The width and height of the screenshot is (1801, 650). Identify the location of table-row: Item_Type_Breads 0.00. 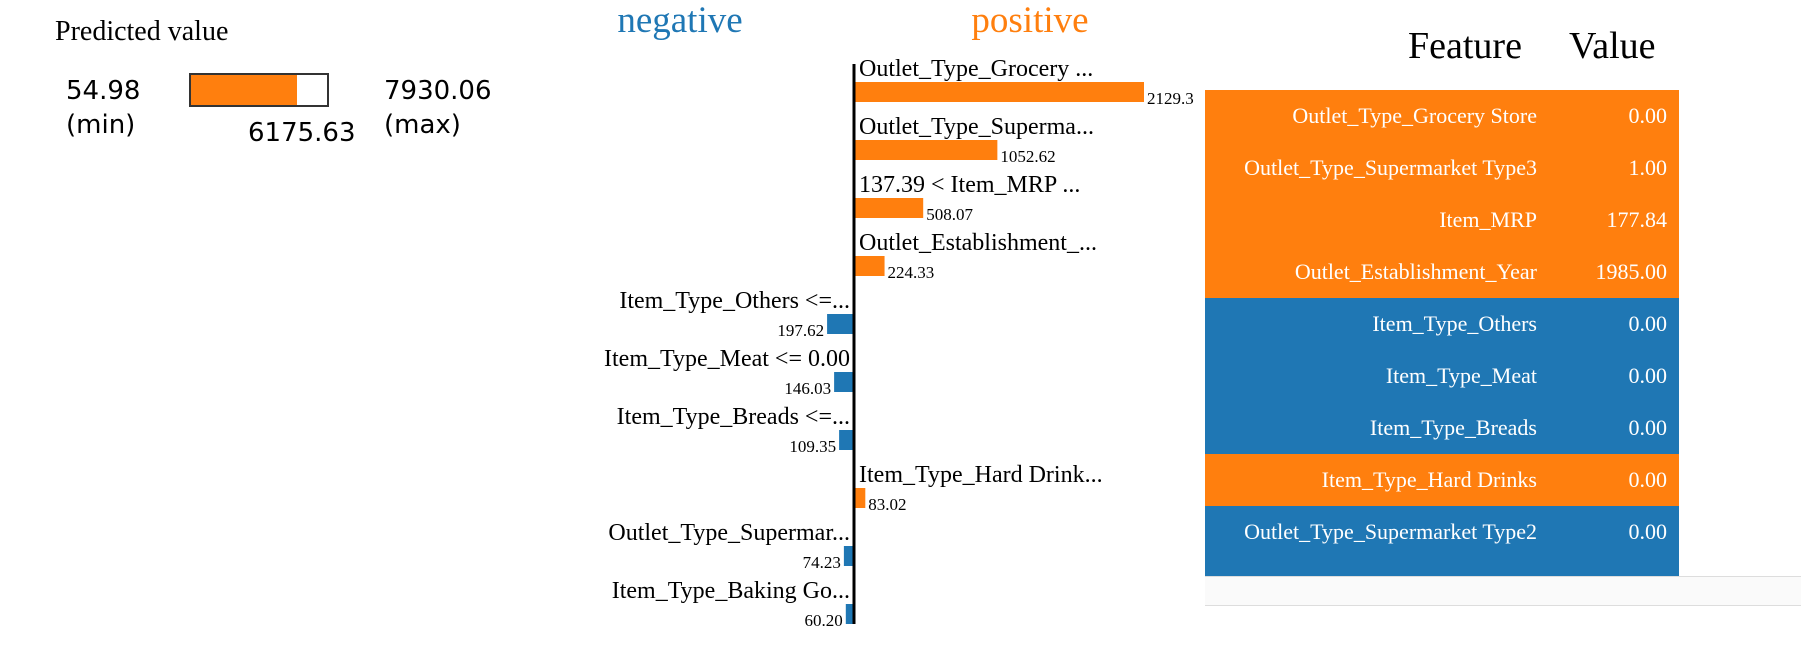
(1442, 428).